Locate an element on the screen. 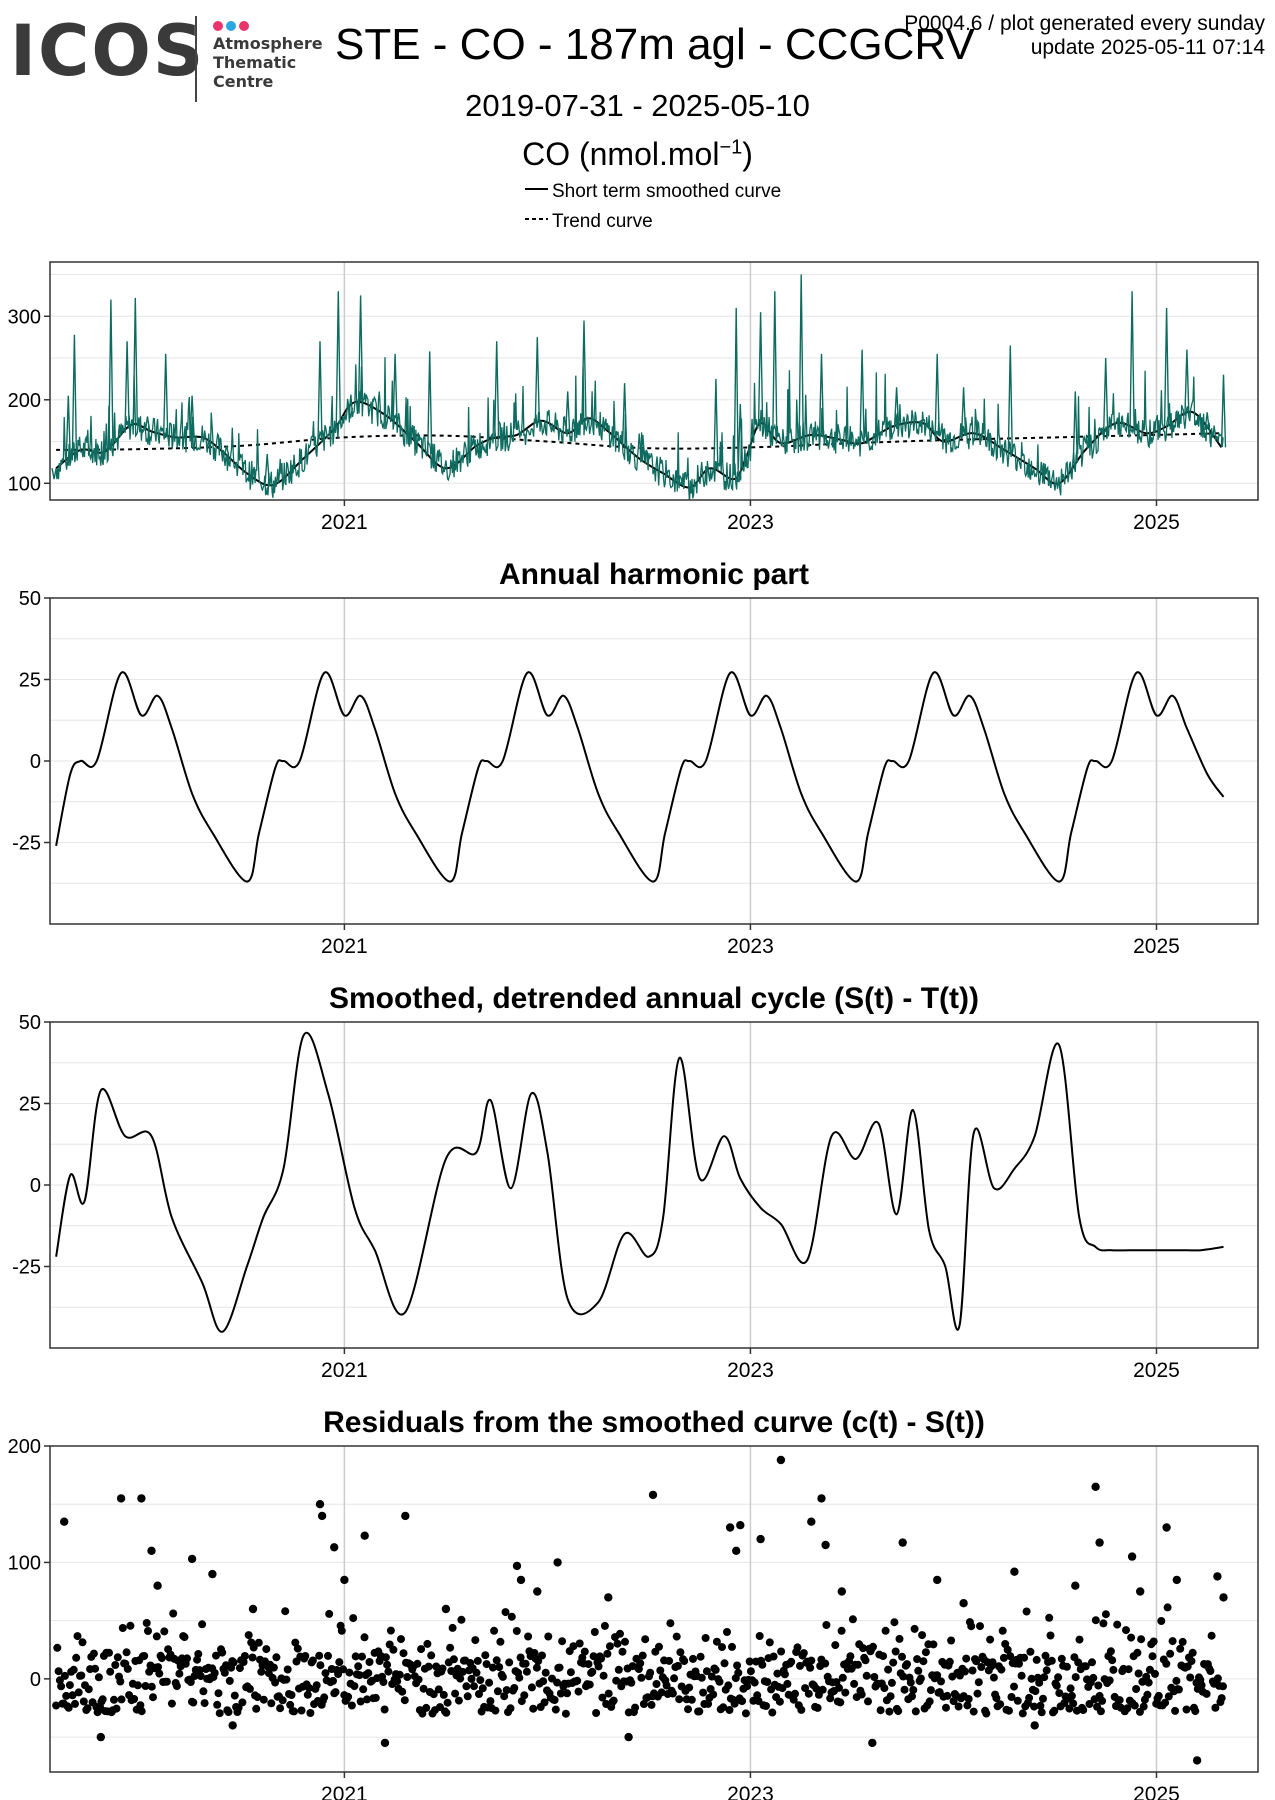 The height and width of the screenshot is (1800, 1275). observation-line is located at coordinates (639, 428).